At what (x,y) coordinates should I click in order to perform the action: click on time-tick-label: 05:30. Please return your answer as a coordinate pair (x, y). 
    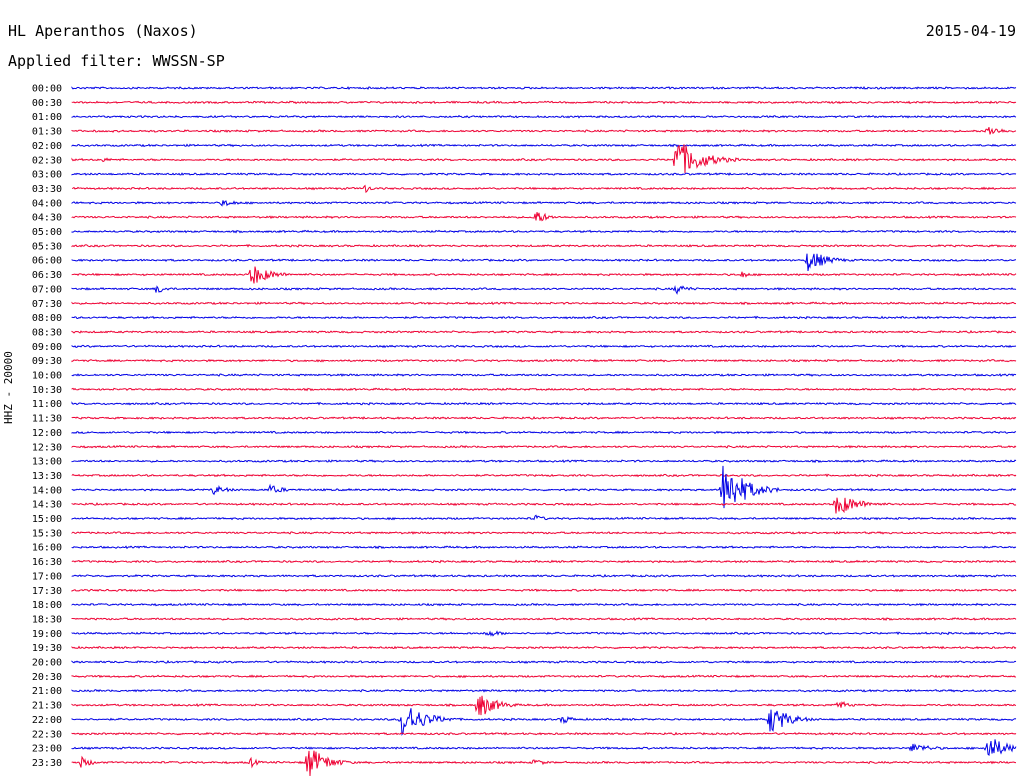
    Looking at the image, I should click on (47, 246).